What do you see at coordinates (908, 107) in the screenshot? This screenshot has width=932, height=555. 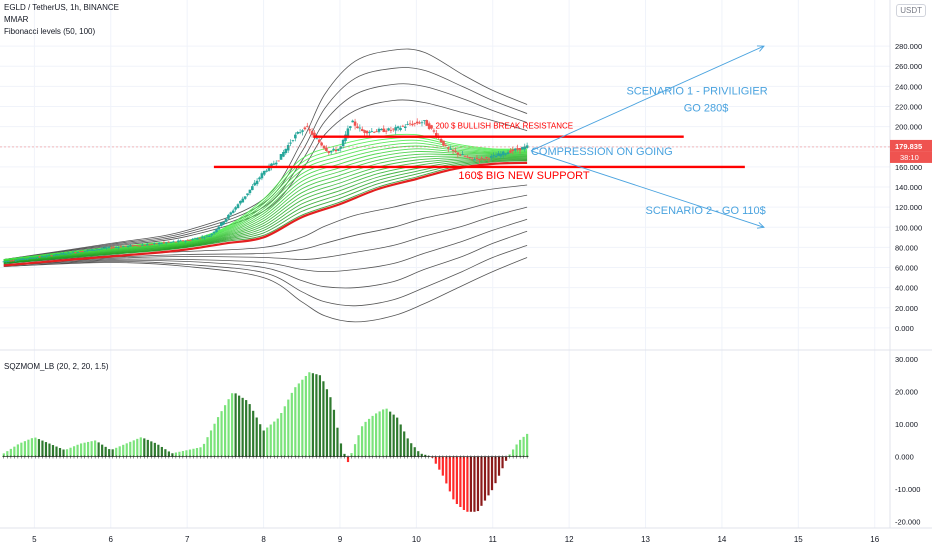 I see `price-tick-label: 220.000` at bounding box center [908, 107].